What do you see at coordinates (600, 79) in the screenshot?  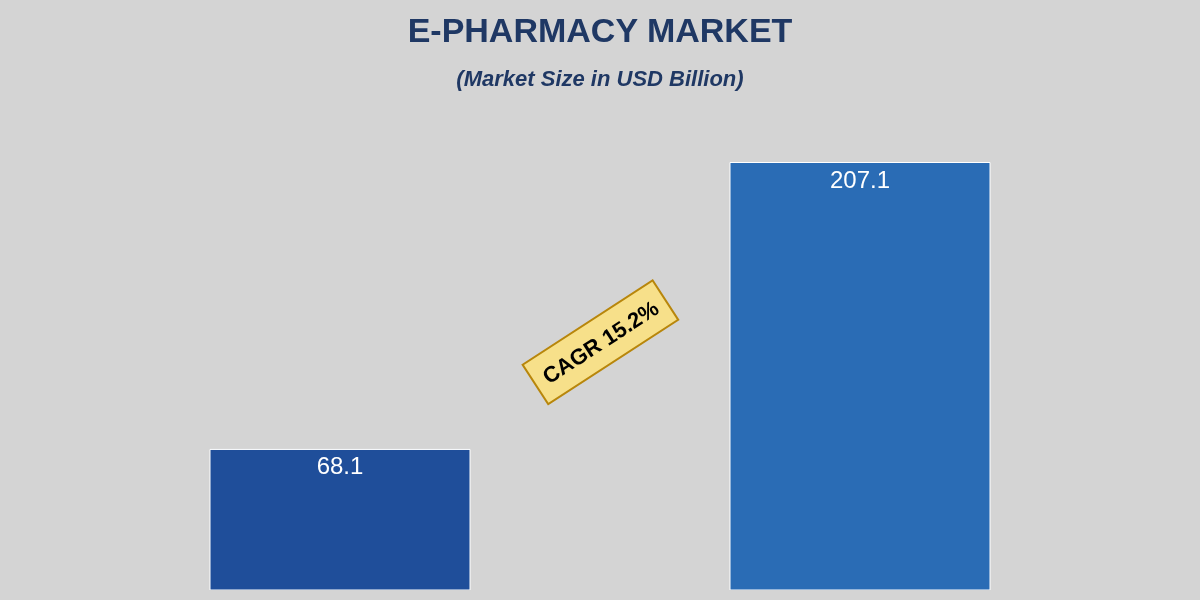 I see `chart-subtitle: (Market Size in USD Billion)` at bounding box center [600, 79].